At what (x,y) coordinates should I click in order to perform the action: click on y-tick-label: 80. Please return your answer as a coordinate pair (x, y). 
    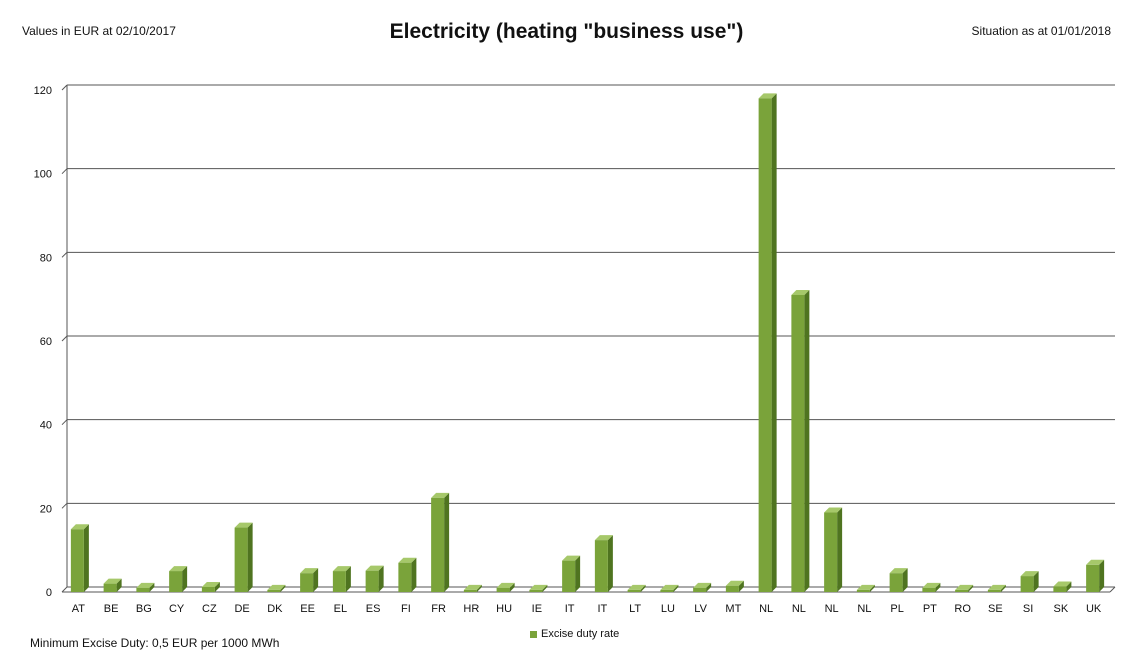
    Looking at the image, I should click on (46, 258).